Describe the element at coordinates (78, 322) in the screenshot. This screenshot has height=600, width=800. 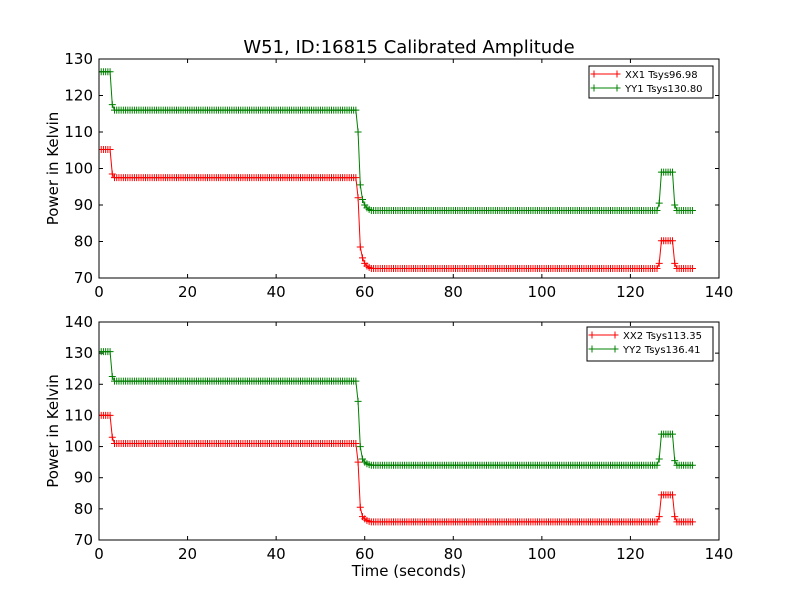
I see `y-tick-label: 140` at that location.